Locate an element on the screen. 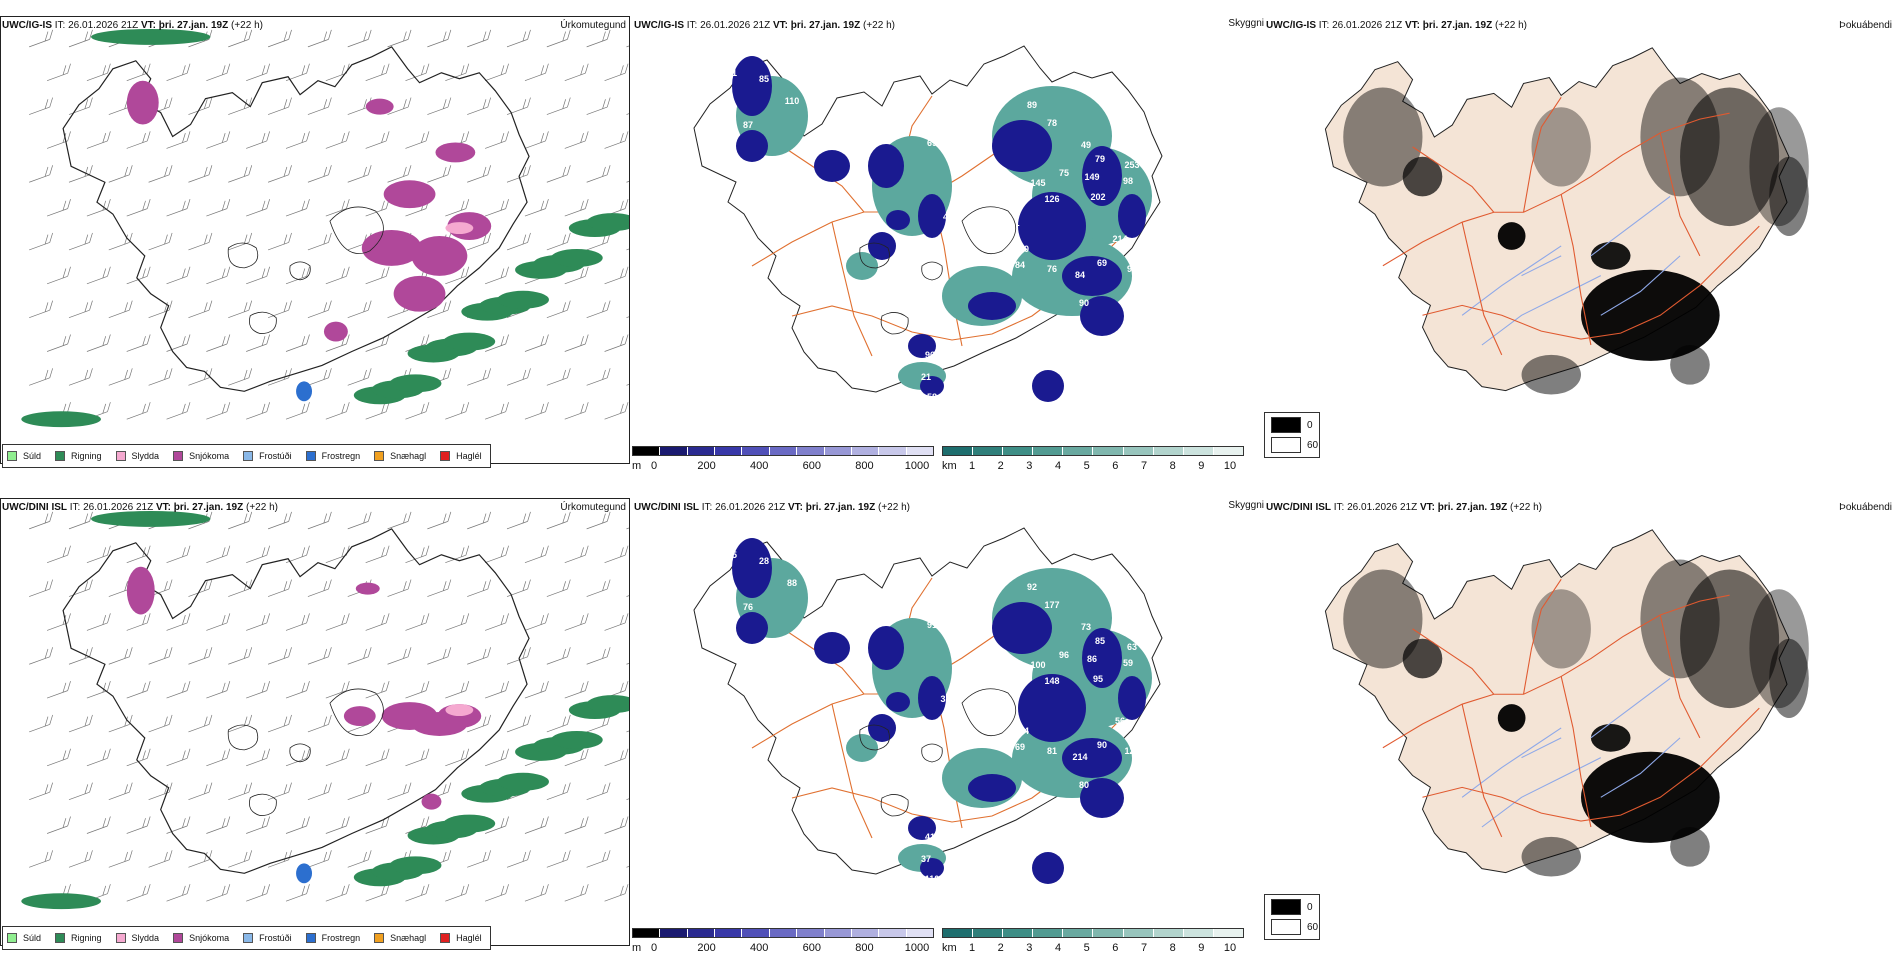 The height and width of the screenshot is (966, 1900). visibility-value: 110 is located at coordinates (792, 101).